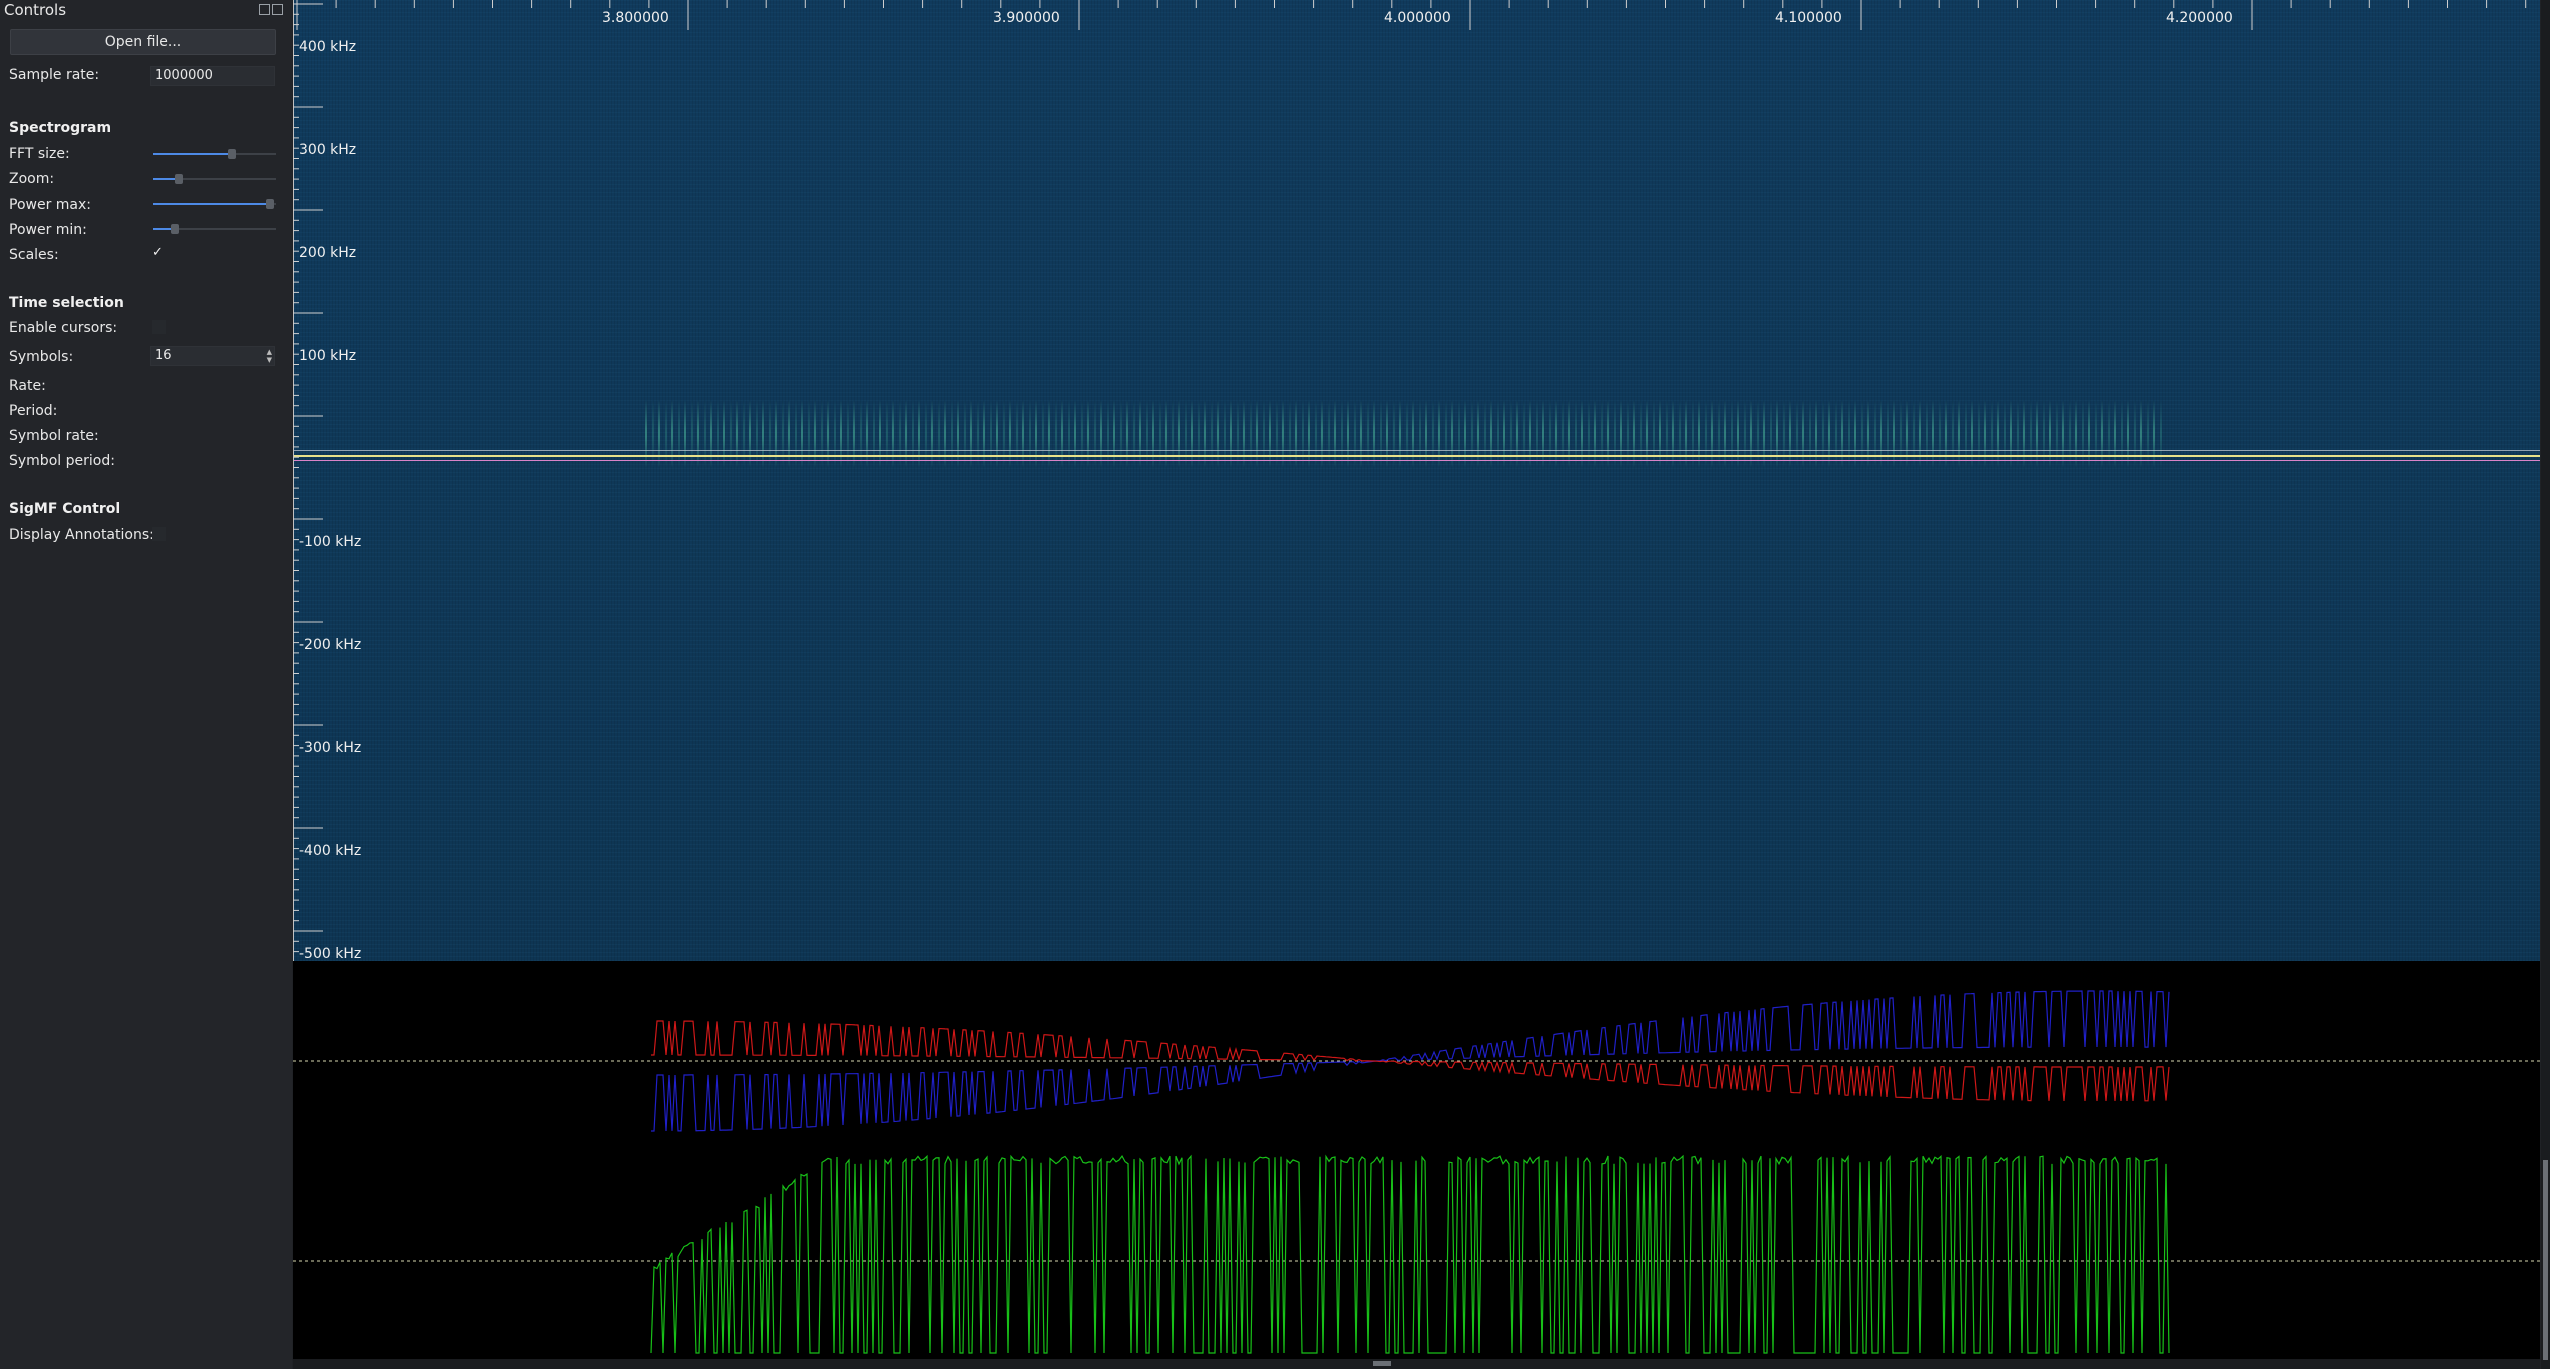 The height and width of the screenshot is (1369, 2550). I want to click on symbols-spinbox: 16 ▲ ▼, so click(212, 356).